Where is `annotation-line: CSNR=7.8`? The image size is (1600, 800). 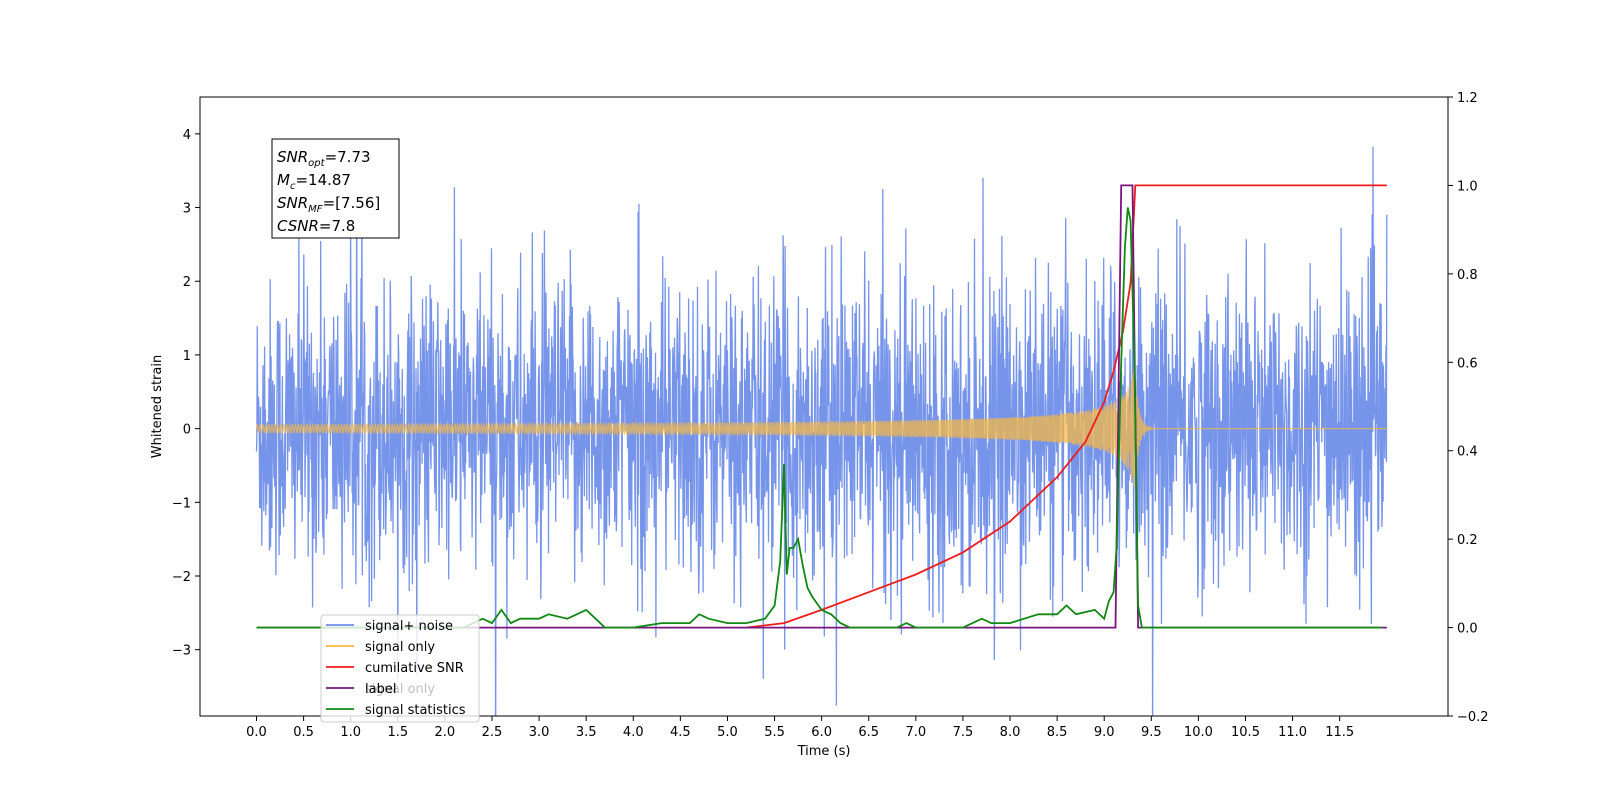
annotation-line: CSNR=7.8 is located at coordinates (316, 226).